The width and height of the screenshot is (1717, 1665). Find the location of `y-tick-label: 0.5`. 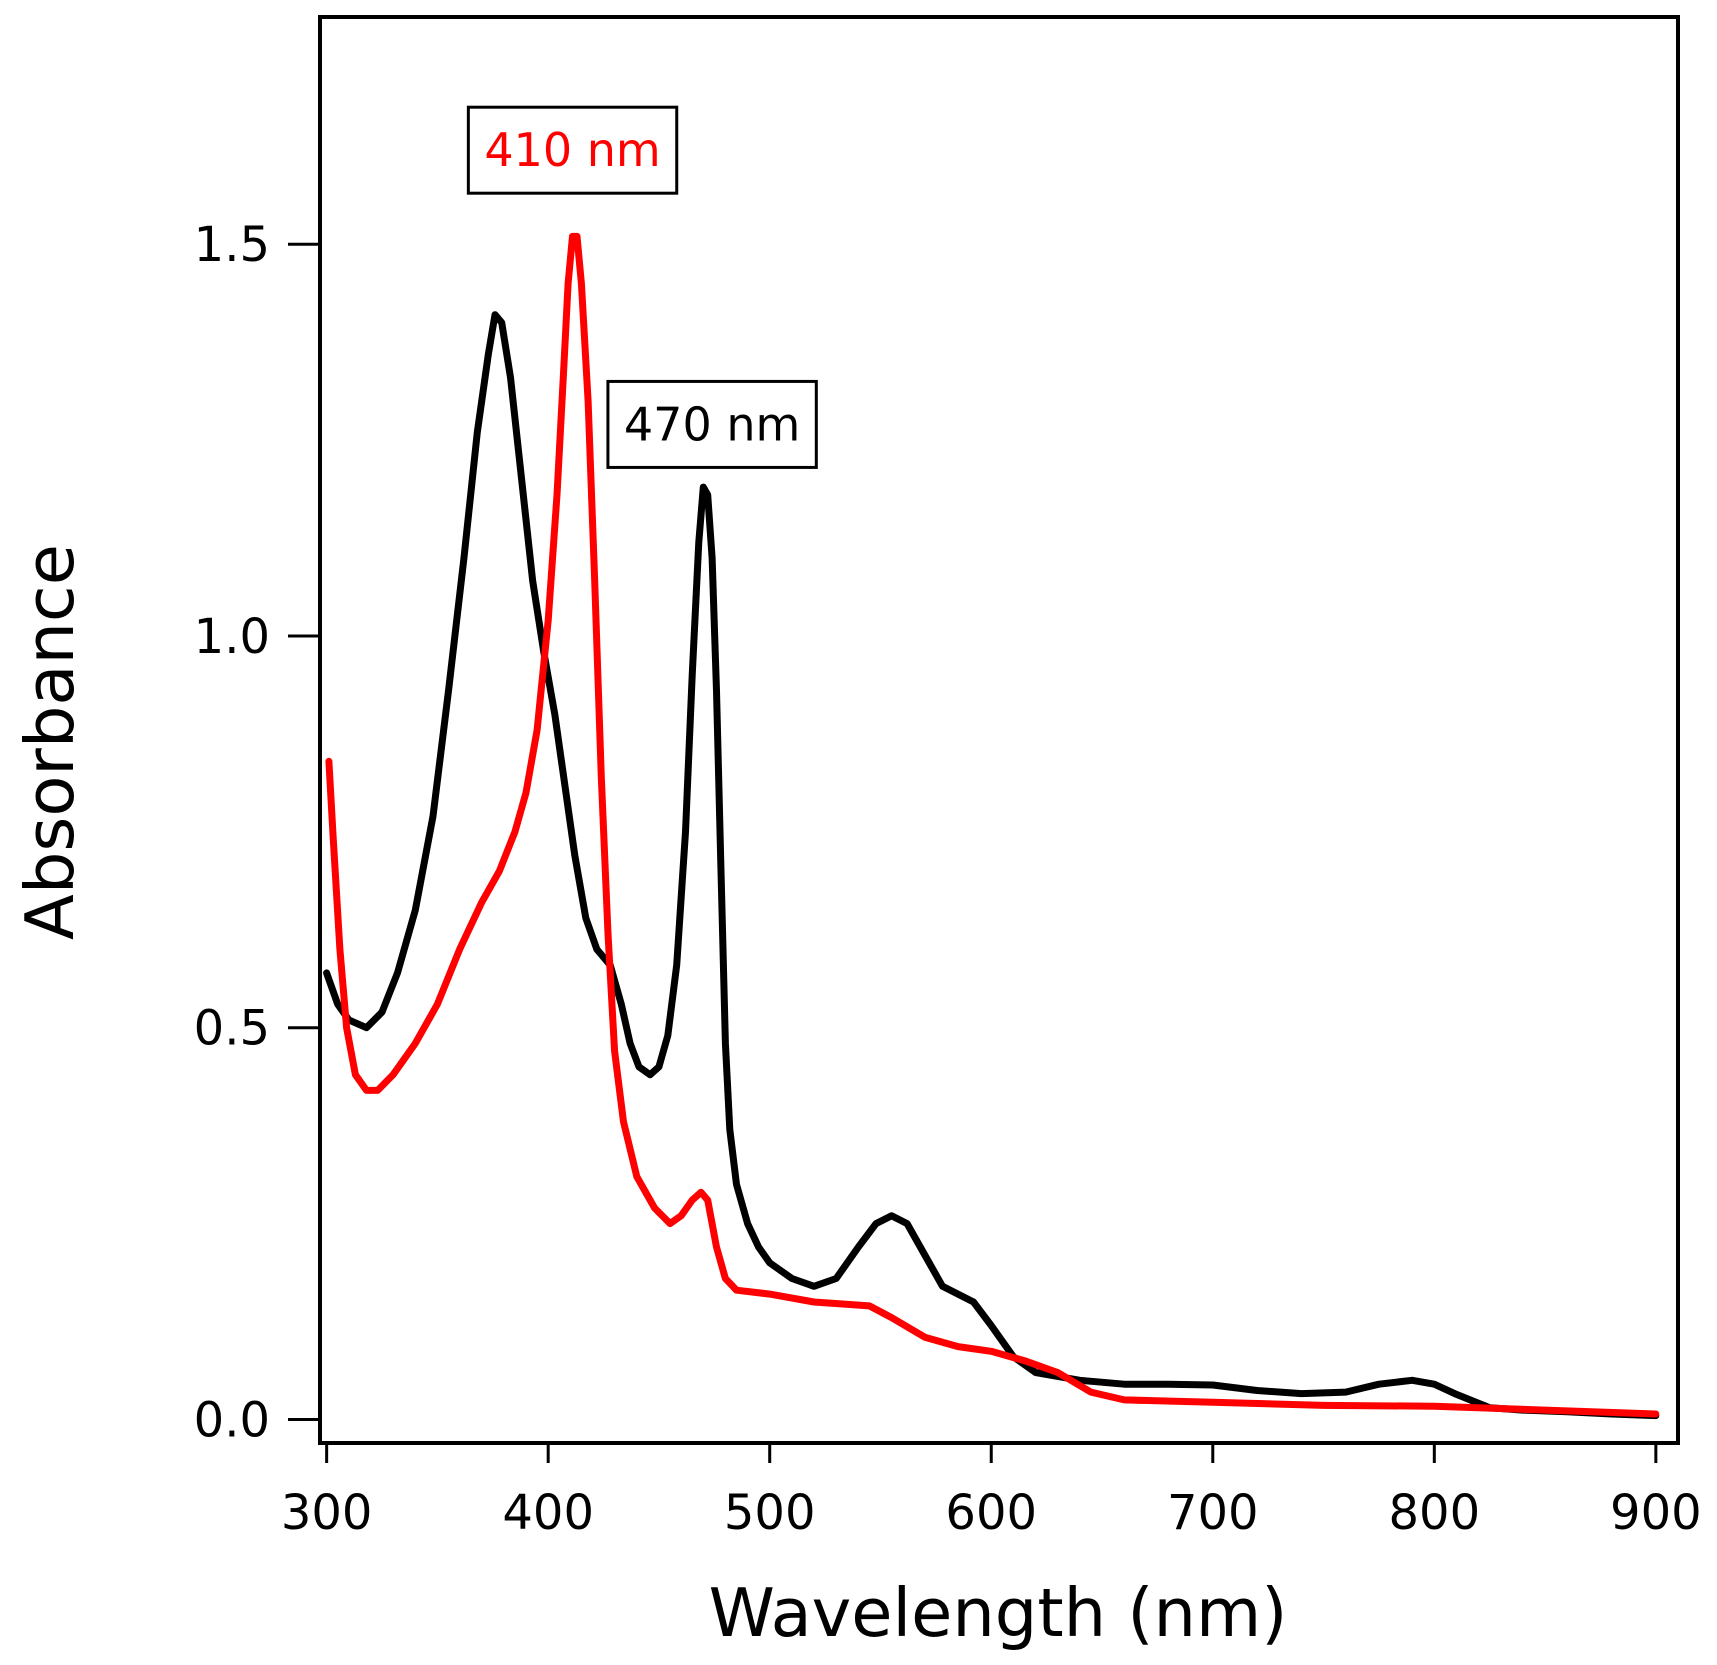

y-tick-label: 0.5 is located at coordinates (232, 1029).